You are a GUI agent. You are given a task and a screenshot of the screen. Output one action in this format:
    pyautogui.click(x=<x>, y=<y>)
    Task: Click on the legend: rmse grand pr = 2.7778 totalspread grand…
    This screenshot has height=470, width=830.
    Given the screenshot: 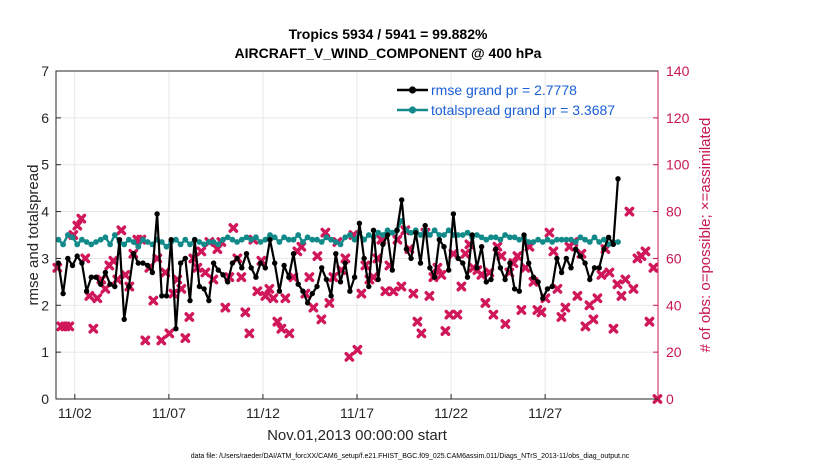 What is the action you would take?
    pyautogui.click(x=506, y=100)
    